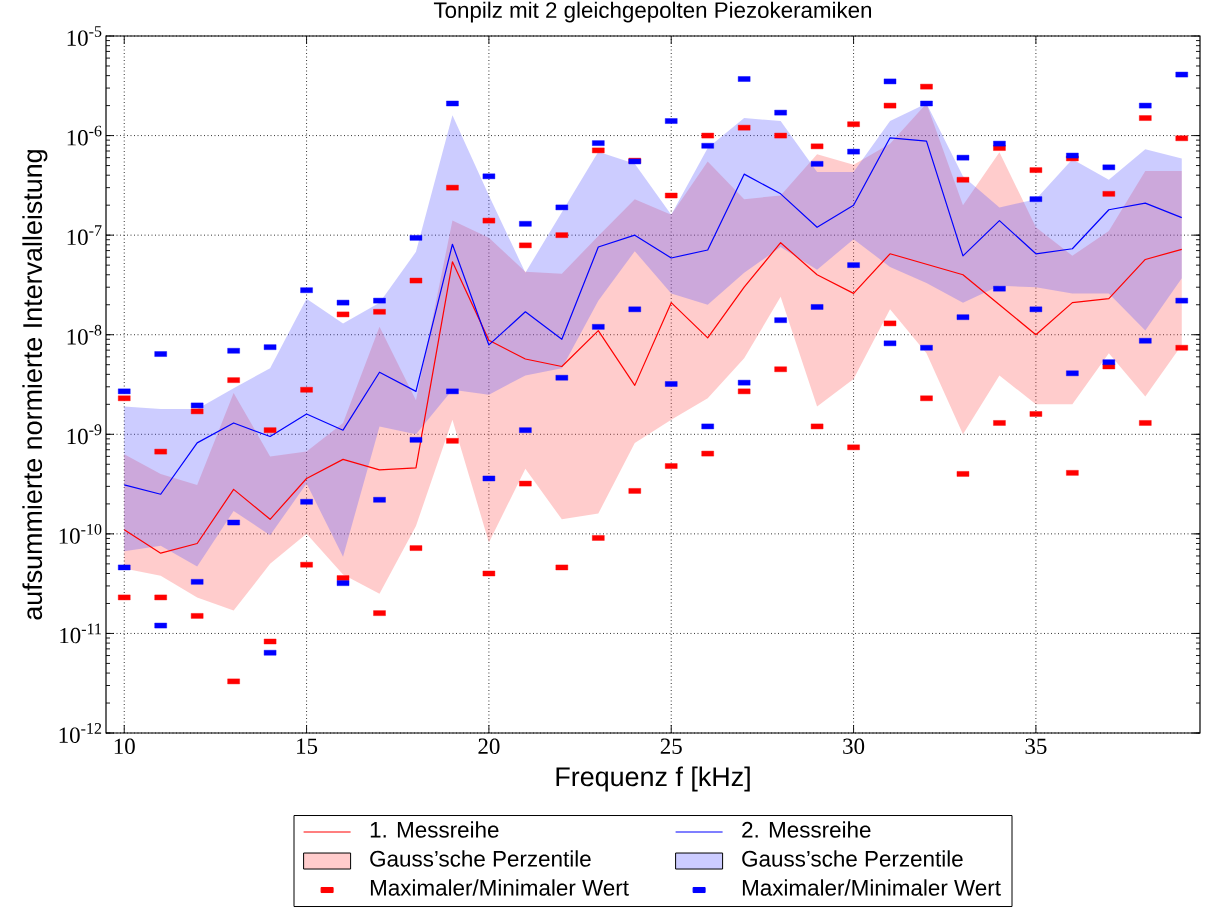 The width and height of the screenshot is (1206, 915). What do you see at coordinates (84, 36) in the screenshot?
I see `y-tick-label: 10$^{-5}$` at bounding box center [84, 36].